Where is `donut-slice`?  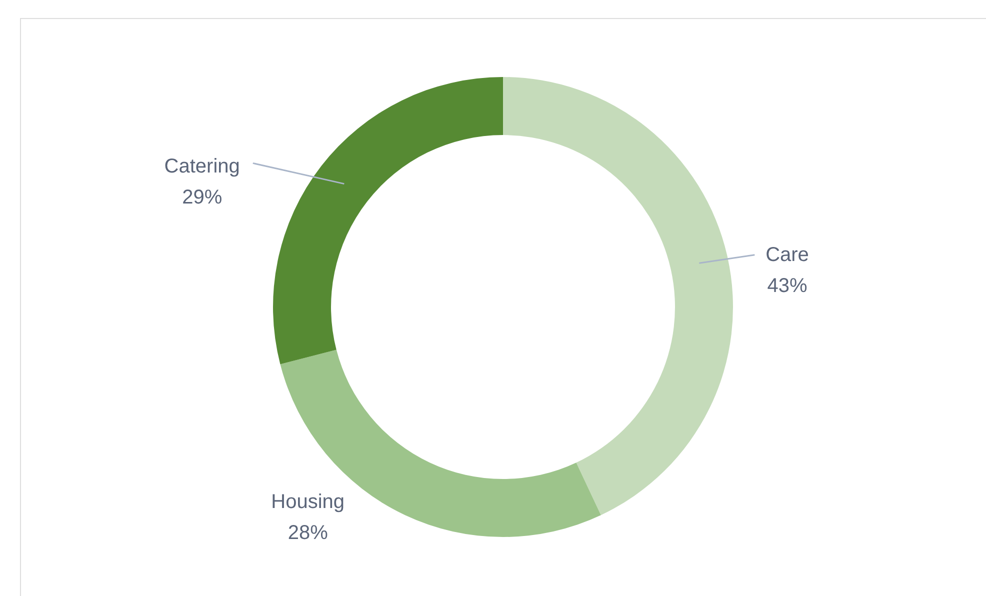 donut-slice is located at coordinates (388, 220).